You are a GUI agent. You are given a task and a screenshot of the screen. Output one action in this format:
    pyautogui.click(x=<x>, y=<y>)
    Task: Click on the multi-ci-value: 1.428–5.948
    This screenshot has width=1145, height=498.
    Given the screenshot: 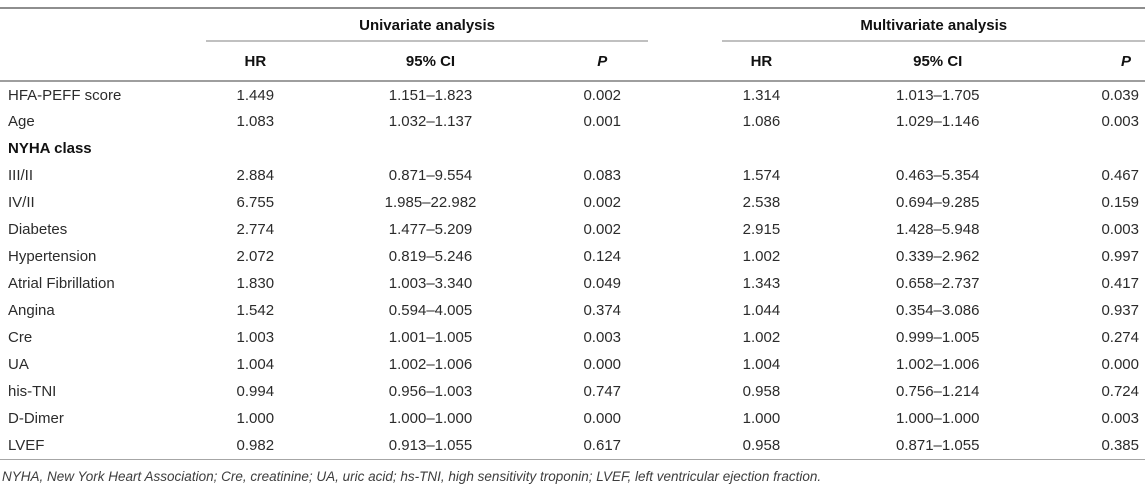 What is the action you would take?
    pyautogui.click(x=938, y=229)
    